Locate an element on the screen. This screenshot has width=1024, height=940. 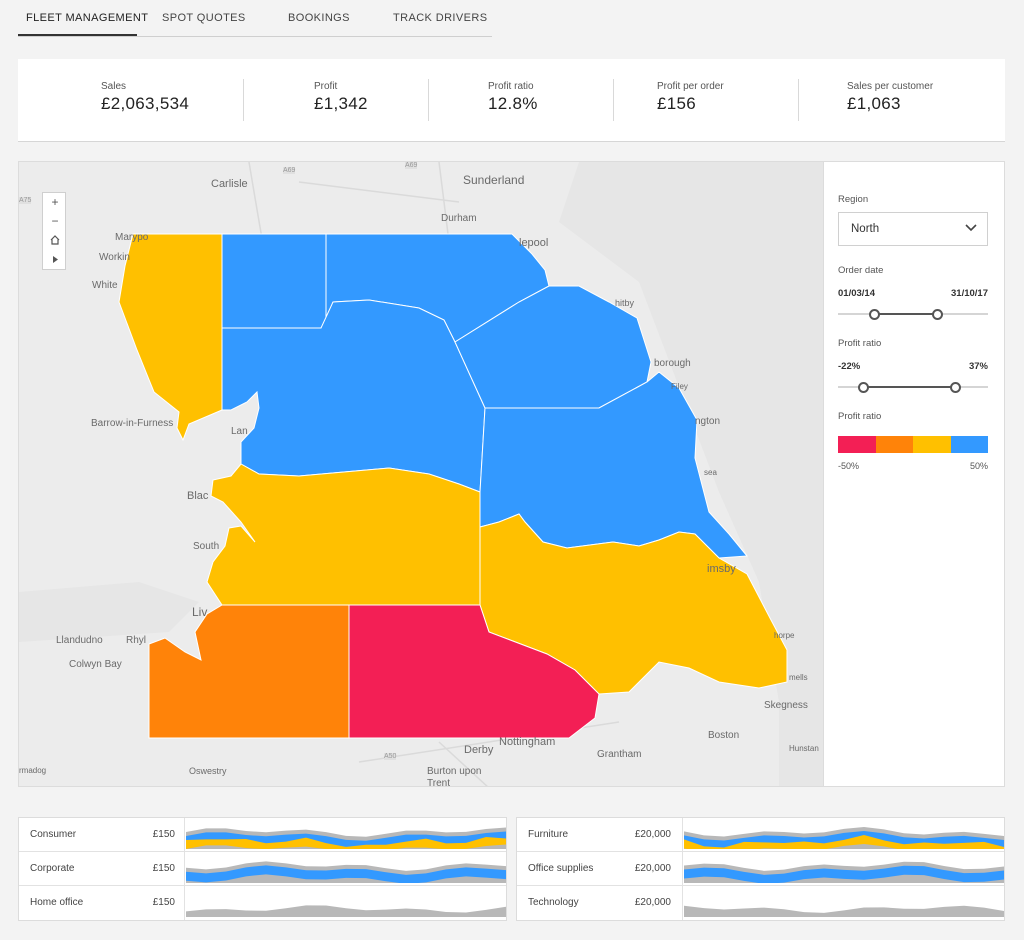
table-row: Technology £20,000 is located at coordinates (760, 903).